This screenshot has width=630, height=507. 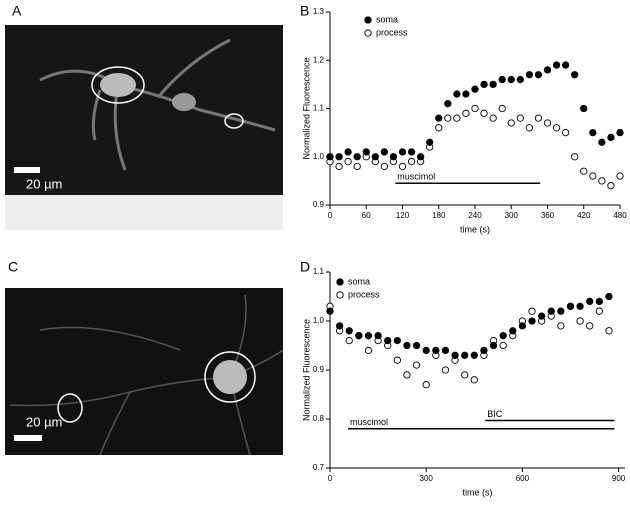 What do you see at coordinates (403, 215) in the screenshot?
I see `x-tick-label: 120` at bounding box center [403, 215].